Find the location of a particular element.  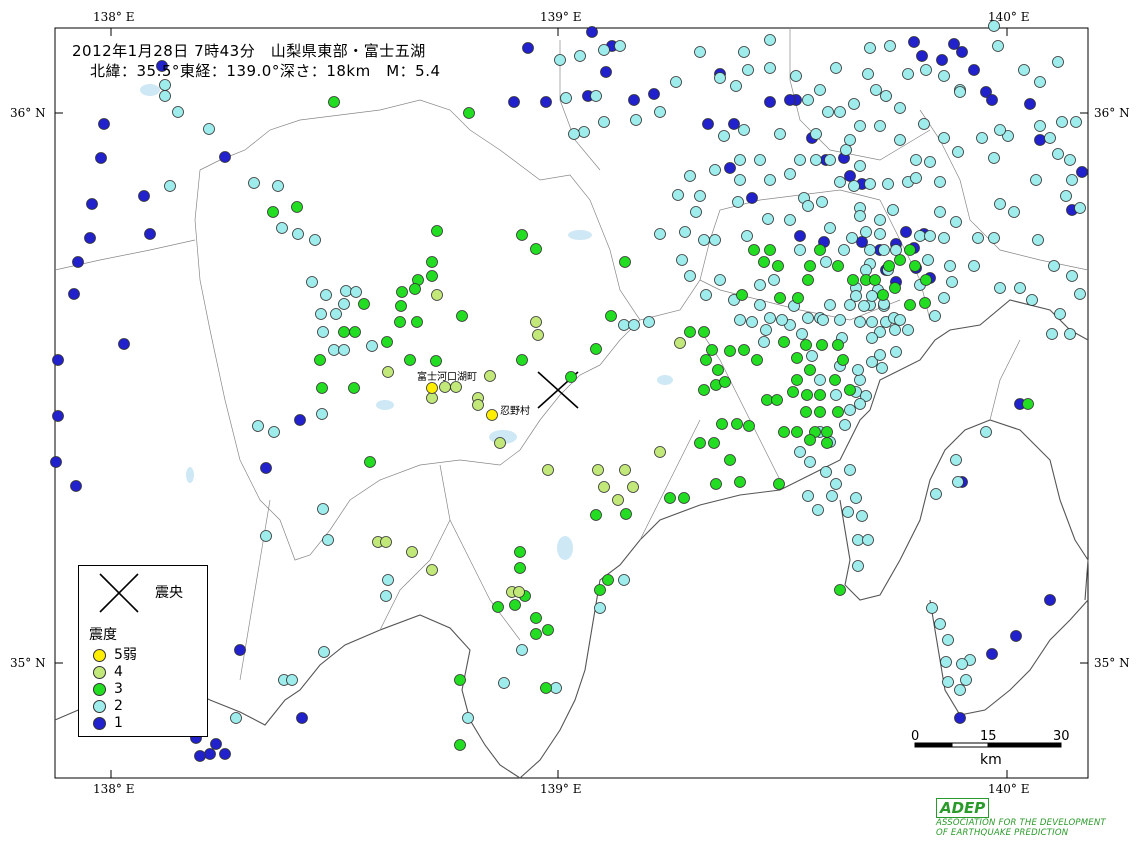

legend-item-1: 4 is located at coordinates (108, 672).